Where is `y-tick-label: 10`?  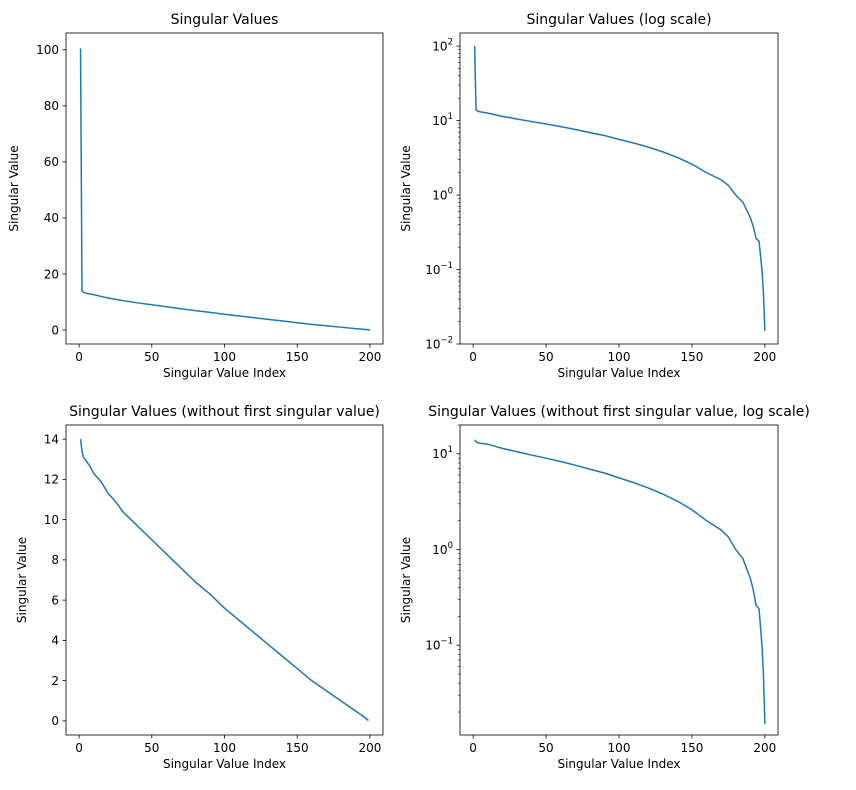 y-tick-label: 10 is located at coordinates (51, 520).